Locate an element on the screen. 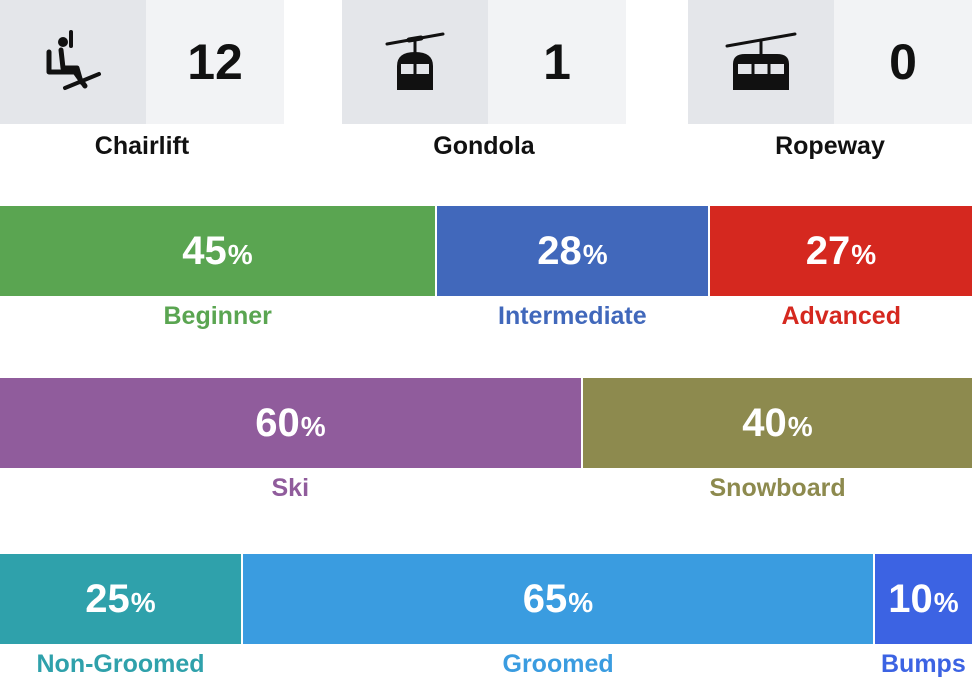  data-label-non-groomed: 25 is located at coordinates (107, 598).